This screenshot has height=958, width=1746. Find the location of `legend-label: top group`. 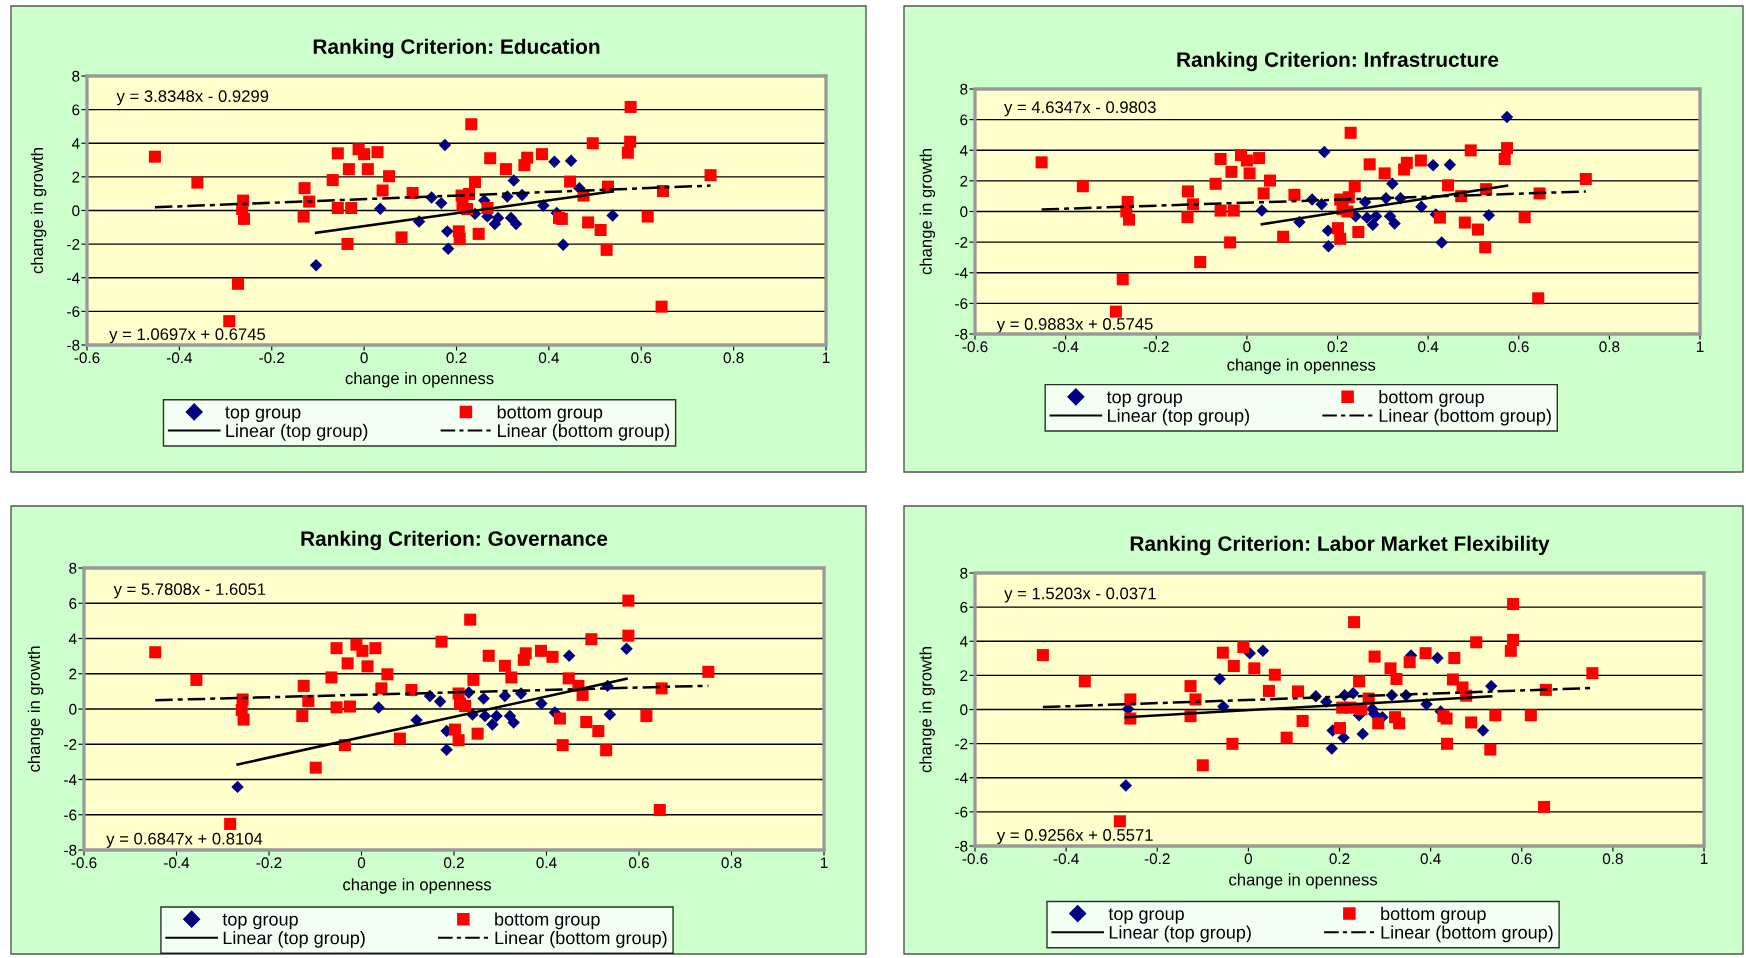

legend-label: top group is located at coordinates (263, 414).